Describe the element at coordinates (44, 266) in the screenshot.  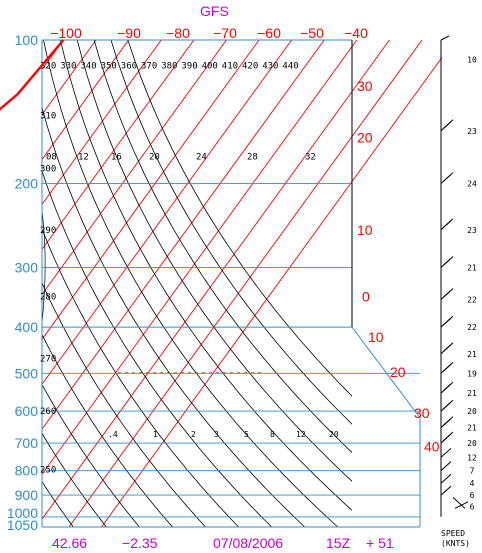
I see `moist-adiabat` at that location.